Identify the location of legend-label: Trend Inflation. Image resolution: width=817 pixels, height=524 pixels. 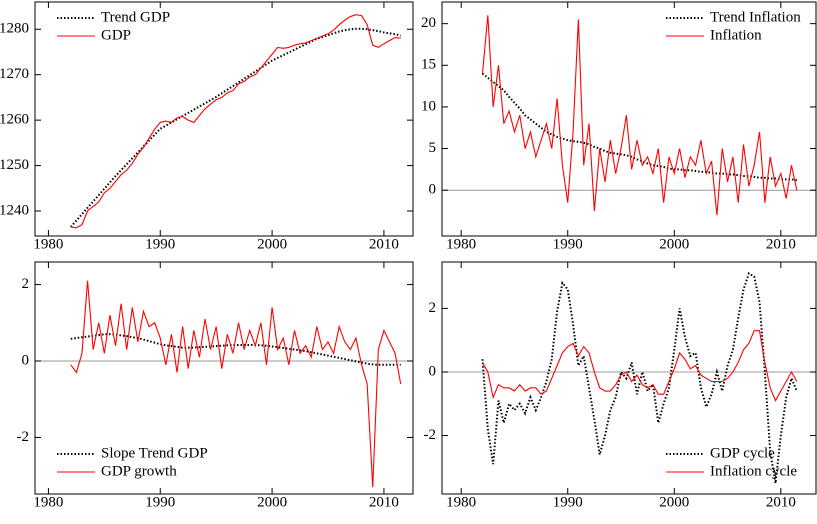
(755, 17).